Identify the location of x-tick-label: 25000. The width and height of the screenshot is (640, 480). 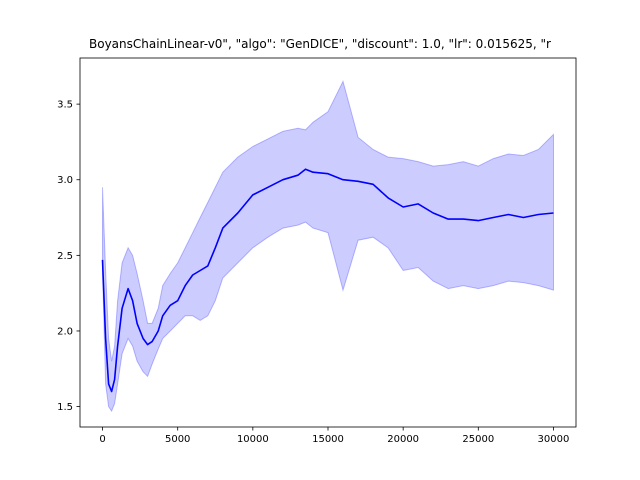
(478, 439).